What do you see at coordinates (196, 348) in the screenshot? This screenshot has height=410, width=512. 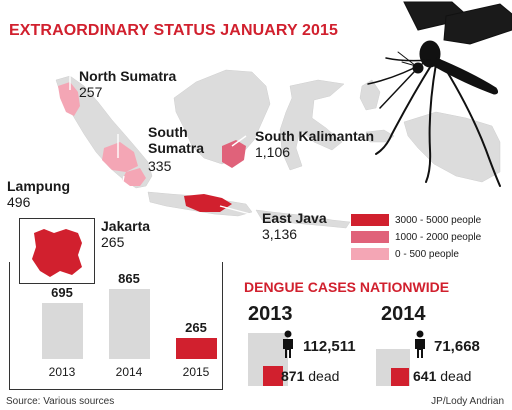 I see `bar-2015` at bounding box center [196, 348].